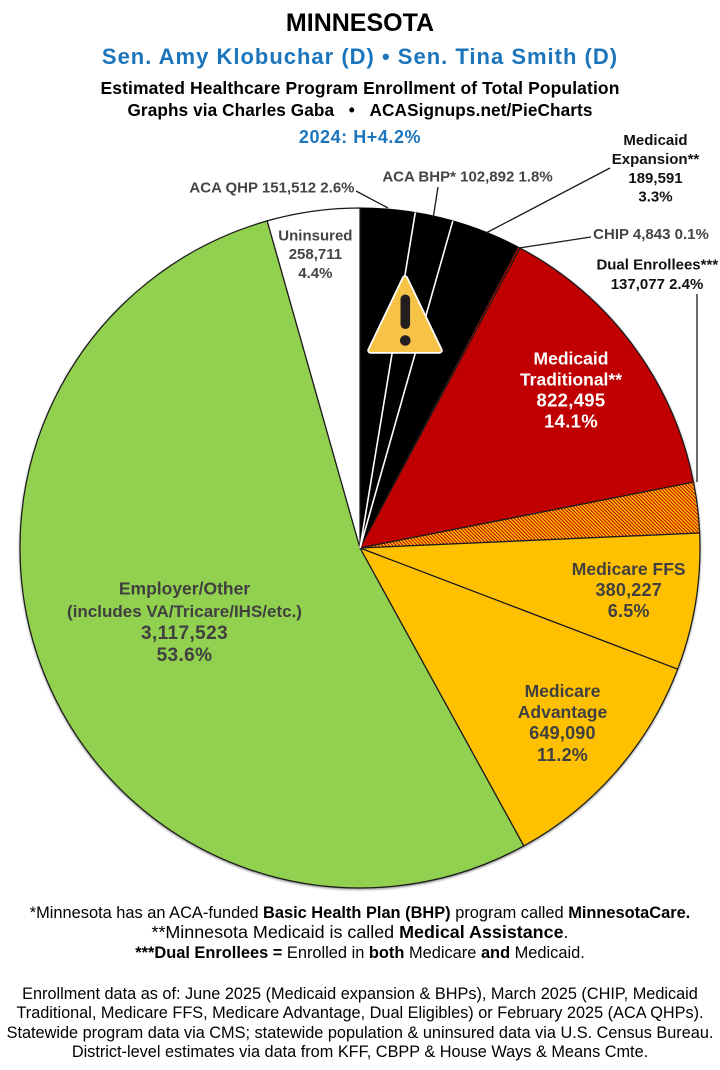 Image resolution: width=720 pixels, height=1070 pixels. I want to click on svg-text: Advantage, so click(563, 712).